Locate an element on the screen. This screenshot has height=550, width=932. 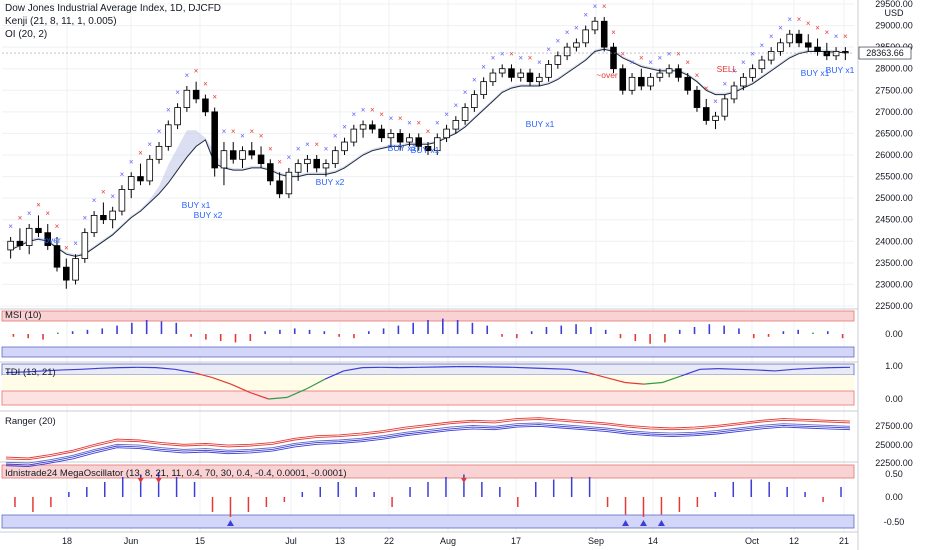
time-axis: 18 Jun 15 Jul 13 22 Aug 17 Sep 14 Oct 12 21 is located at coordinates (455, 541).